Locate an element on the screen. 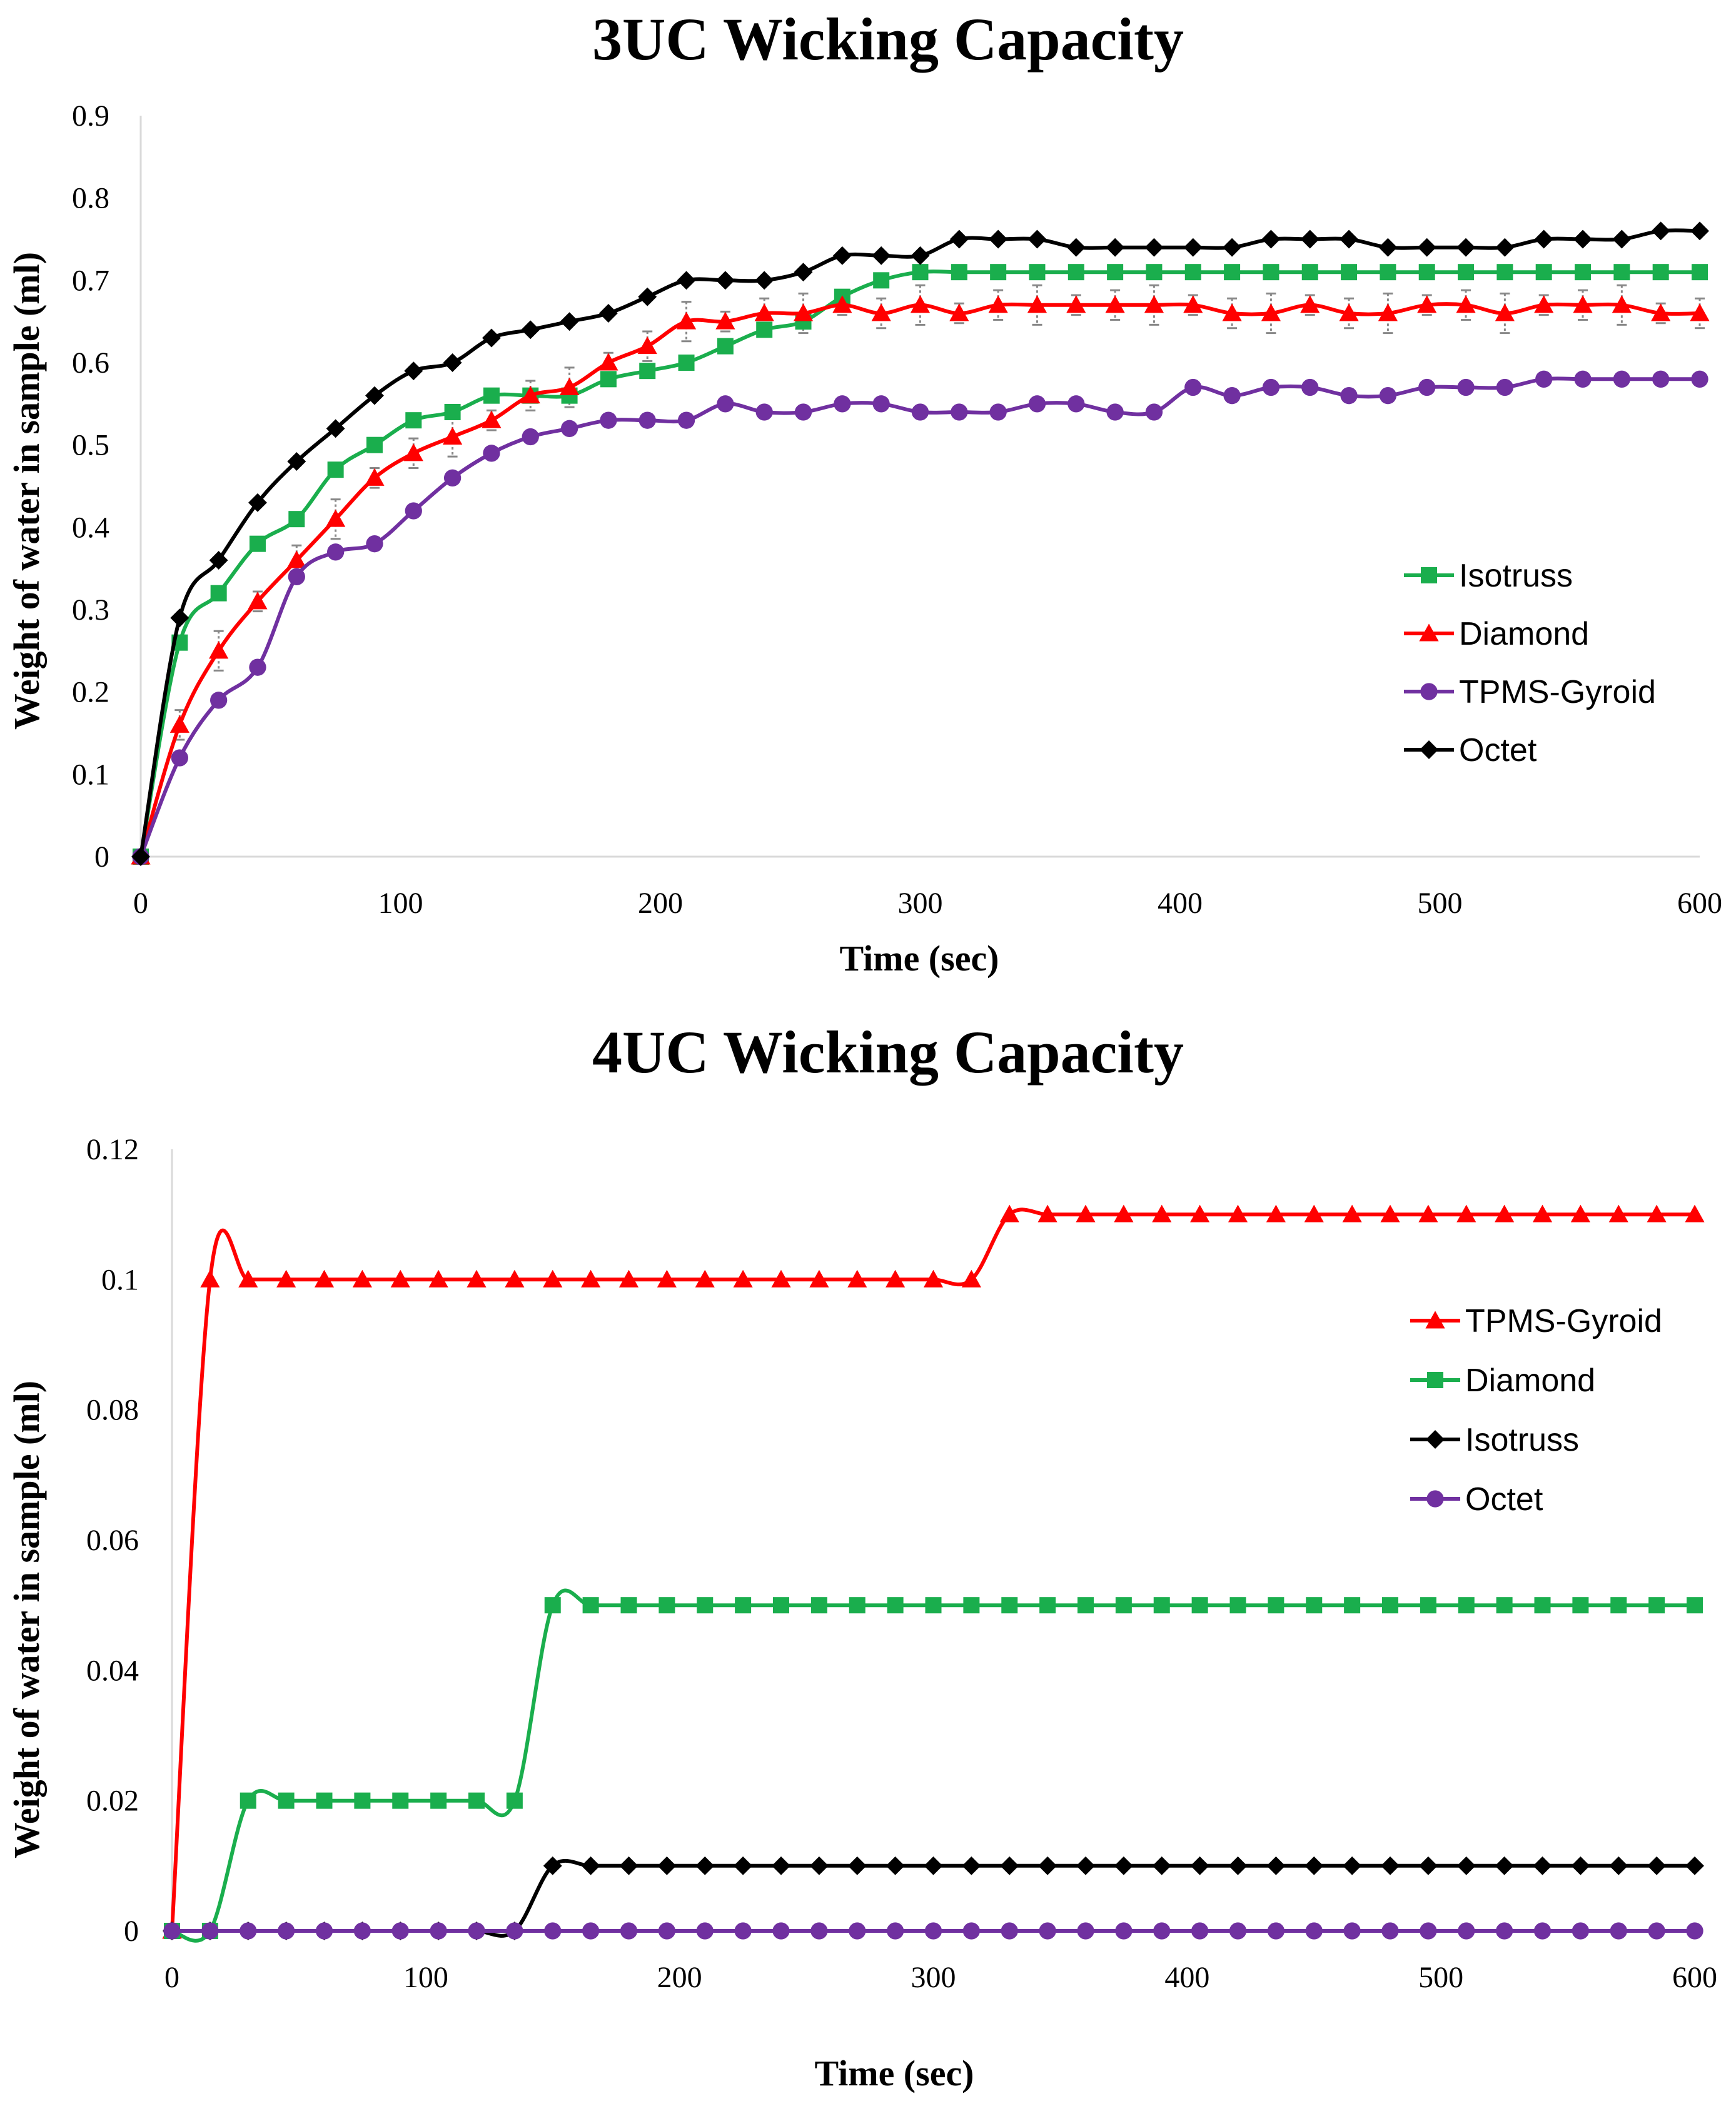 The width and height of the screenshot is (1736, 2101). y-tick-label: 0.12 is located at coordinates (112, 1149).